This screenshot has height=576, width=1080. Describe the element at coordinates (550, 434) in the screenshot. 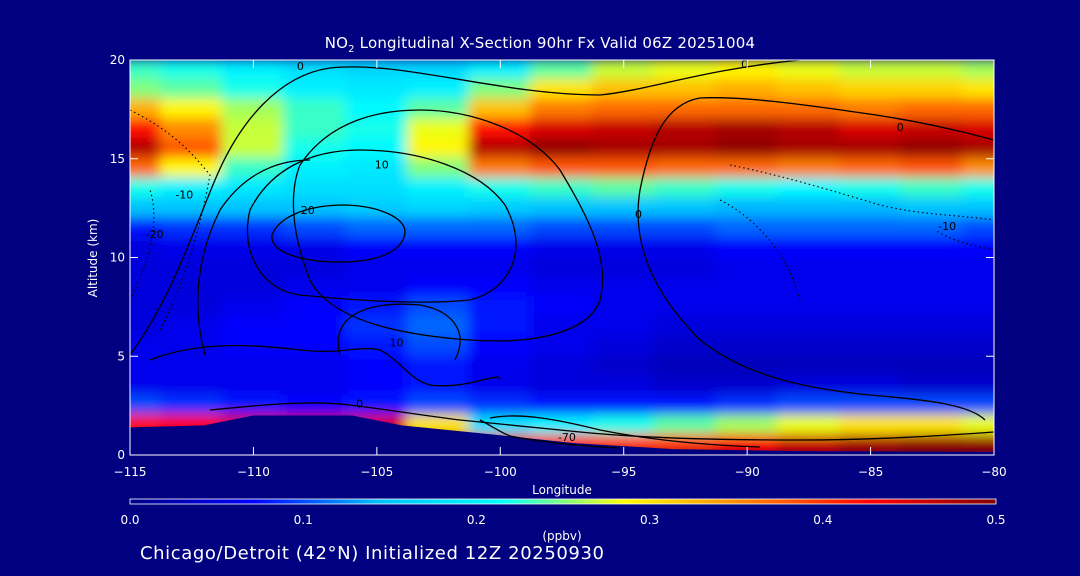

I see `contour-line-surface-b` at that location.